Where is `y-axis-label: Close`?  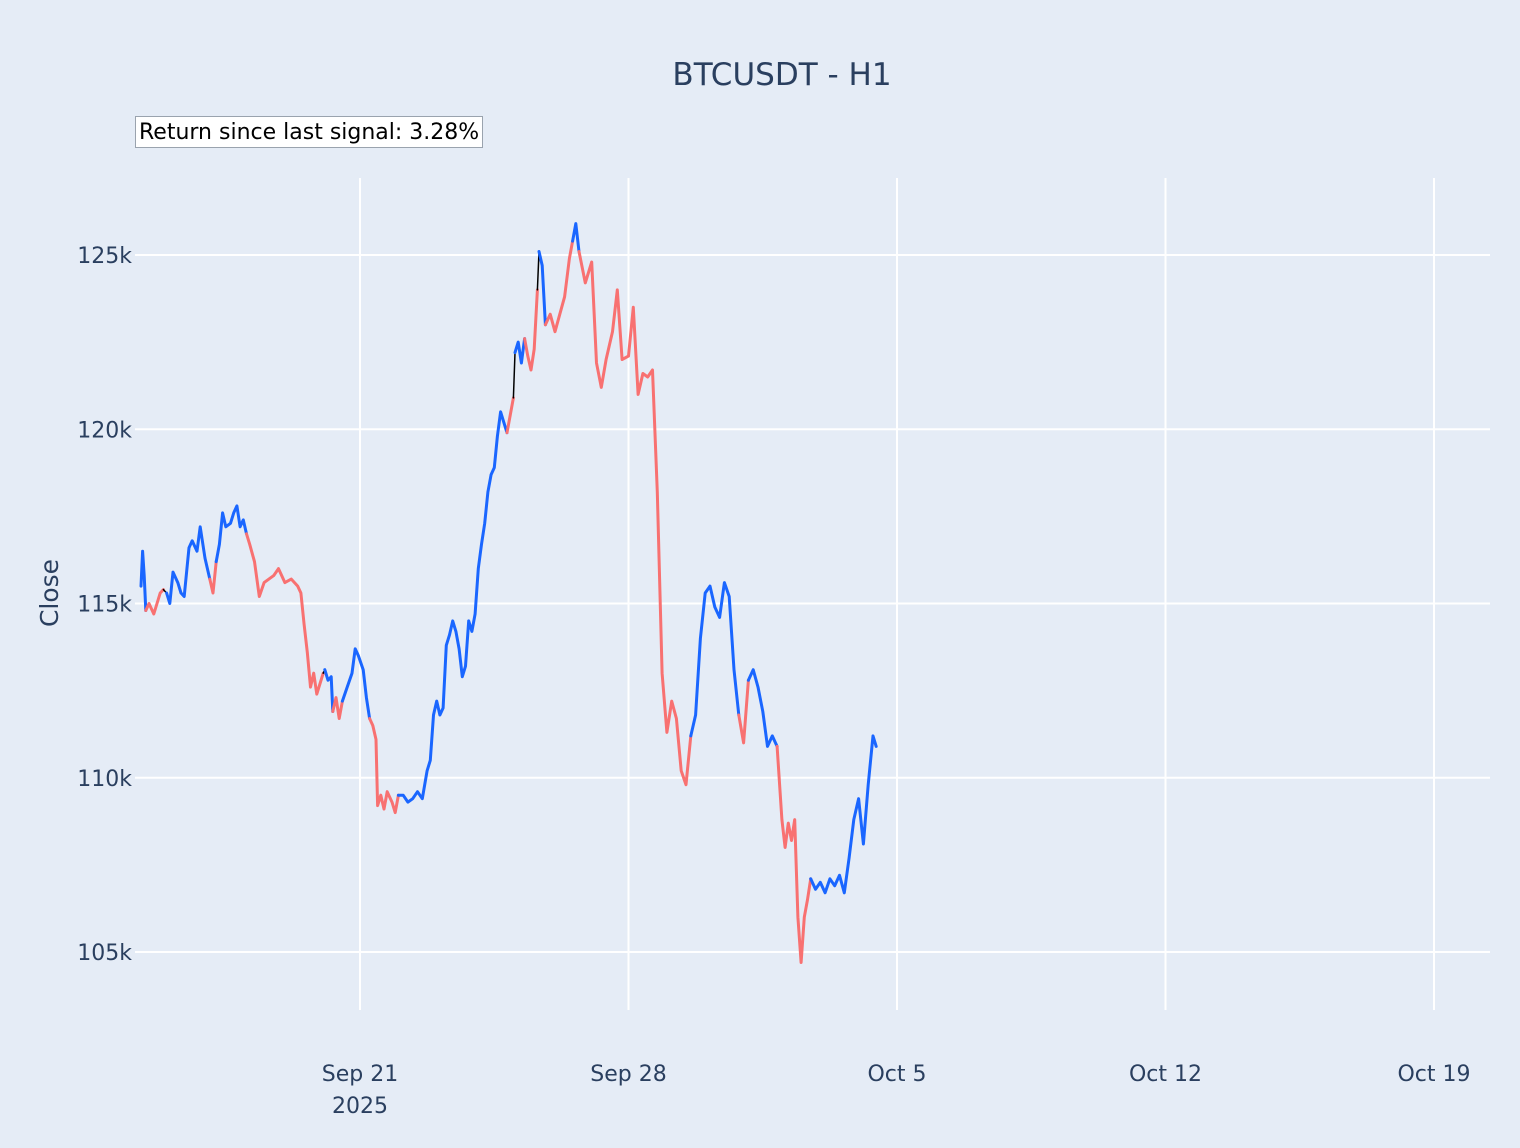 y-axis-label: Close is located at coordinates (49, 593).